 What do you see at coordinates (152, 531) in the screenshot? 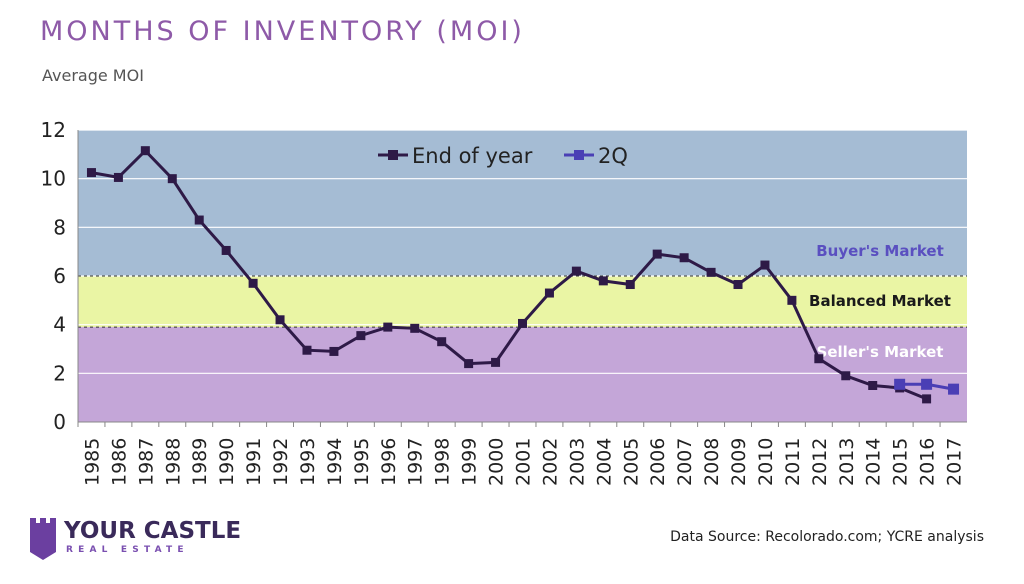
I see `brand-name: YOUR CASTLE` at bounding box center [152, 531].